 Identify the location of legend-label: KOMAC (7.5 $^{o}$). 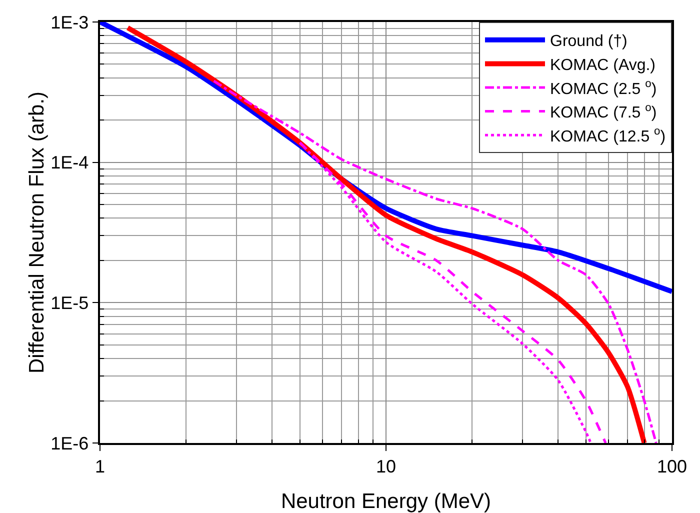
(603, 112).